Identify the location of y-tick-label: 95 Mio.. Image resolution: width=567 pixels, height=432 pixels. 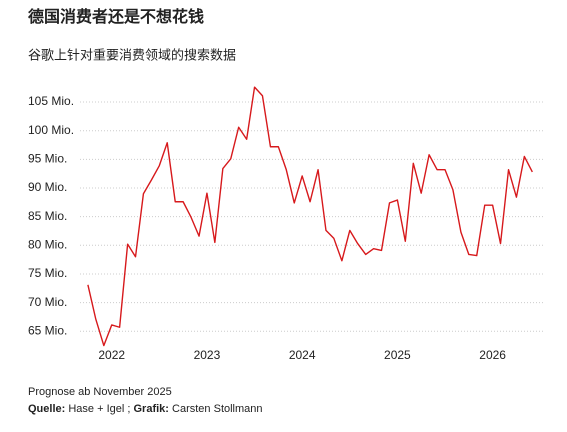
(47, 159).